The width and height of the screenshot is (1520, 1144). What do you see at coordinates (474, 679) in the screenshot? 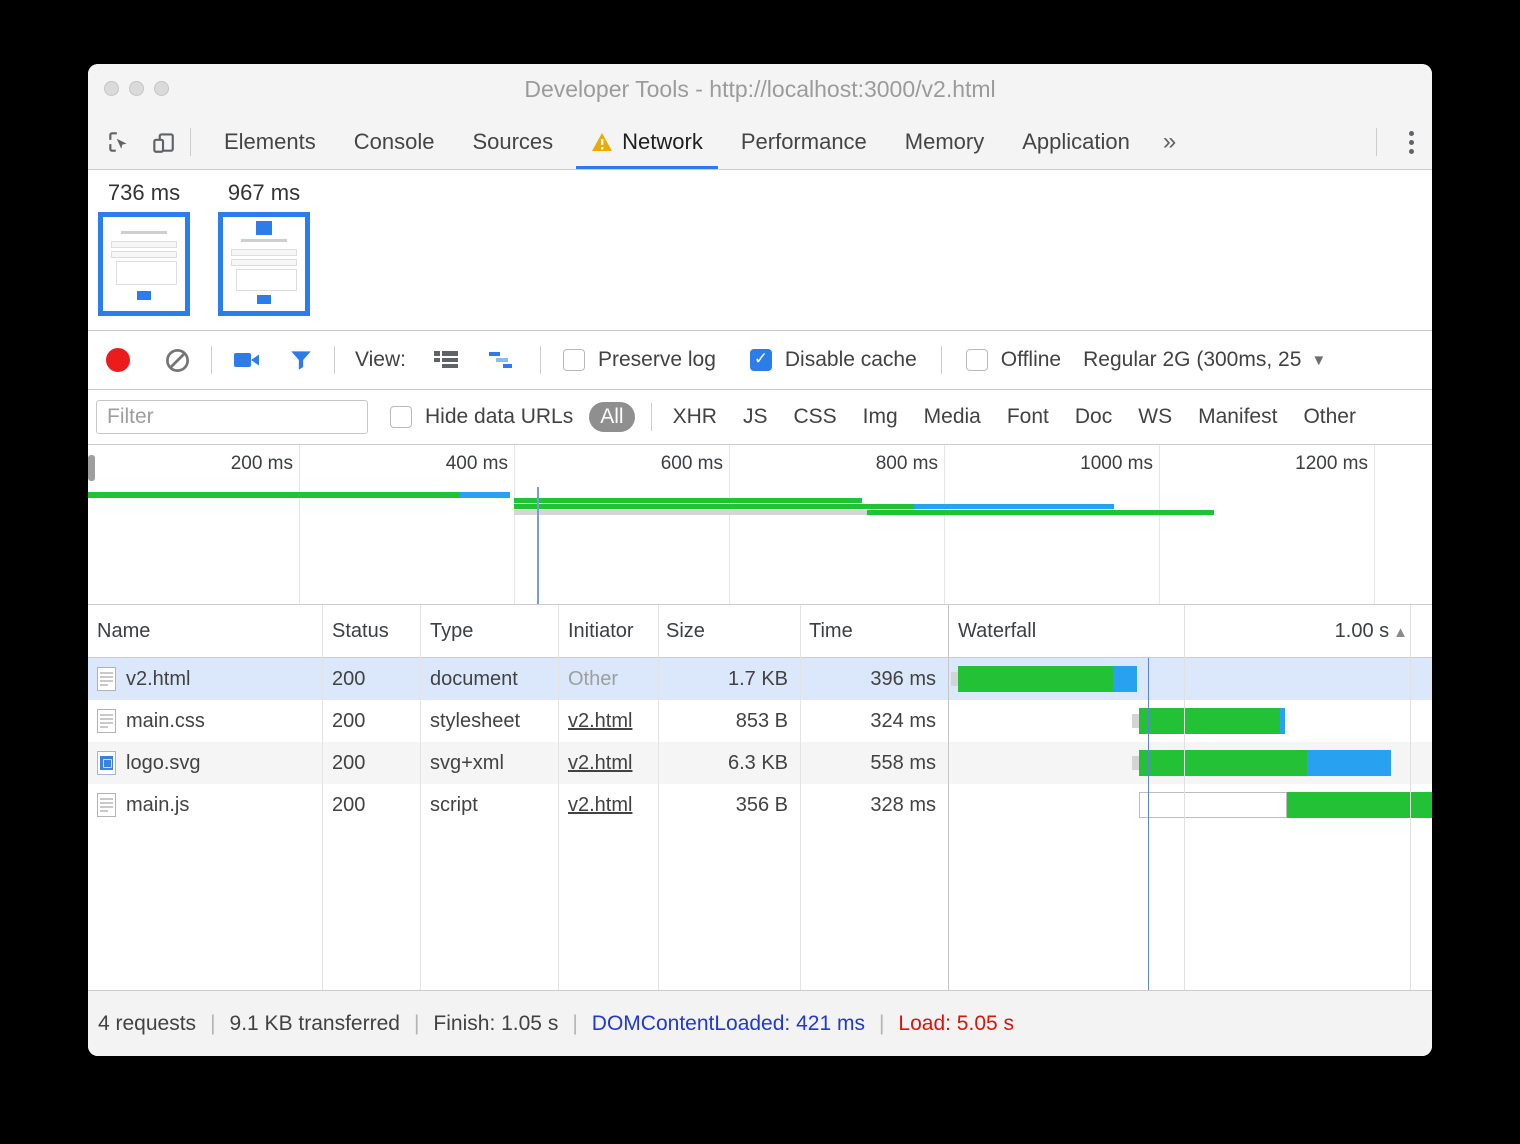
I see `type-cell: document` at bounding box center [474, 679].